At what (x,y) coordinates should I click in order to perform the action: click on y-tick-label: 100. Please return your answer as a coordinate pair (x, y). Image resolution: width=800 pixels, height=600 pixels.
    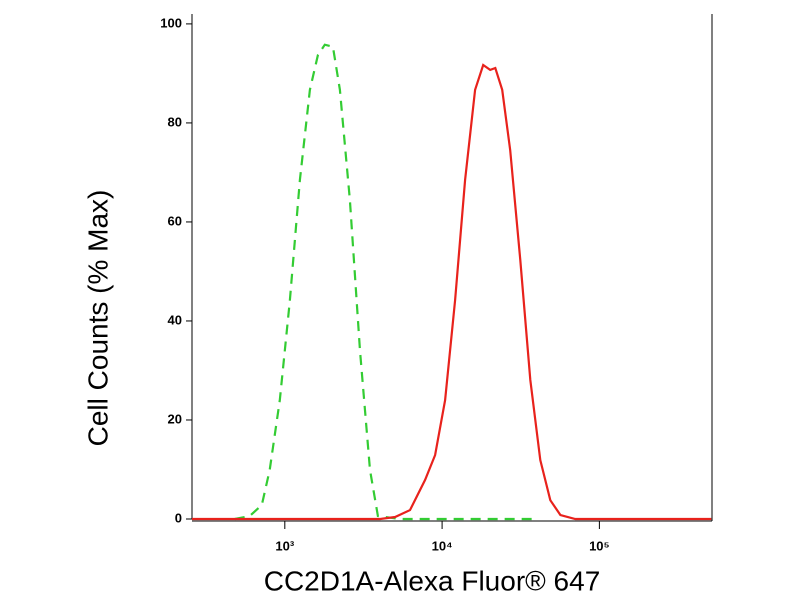
    Looking at the image, I should click on (171, 22).